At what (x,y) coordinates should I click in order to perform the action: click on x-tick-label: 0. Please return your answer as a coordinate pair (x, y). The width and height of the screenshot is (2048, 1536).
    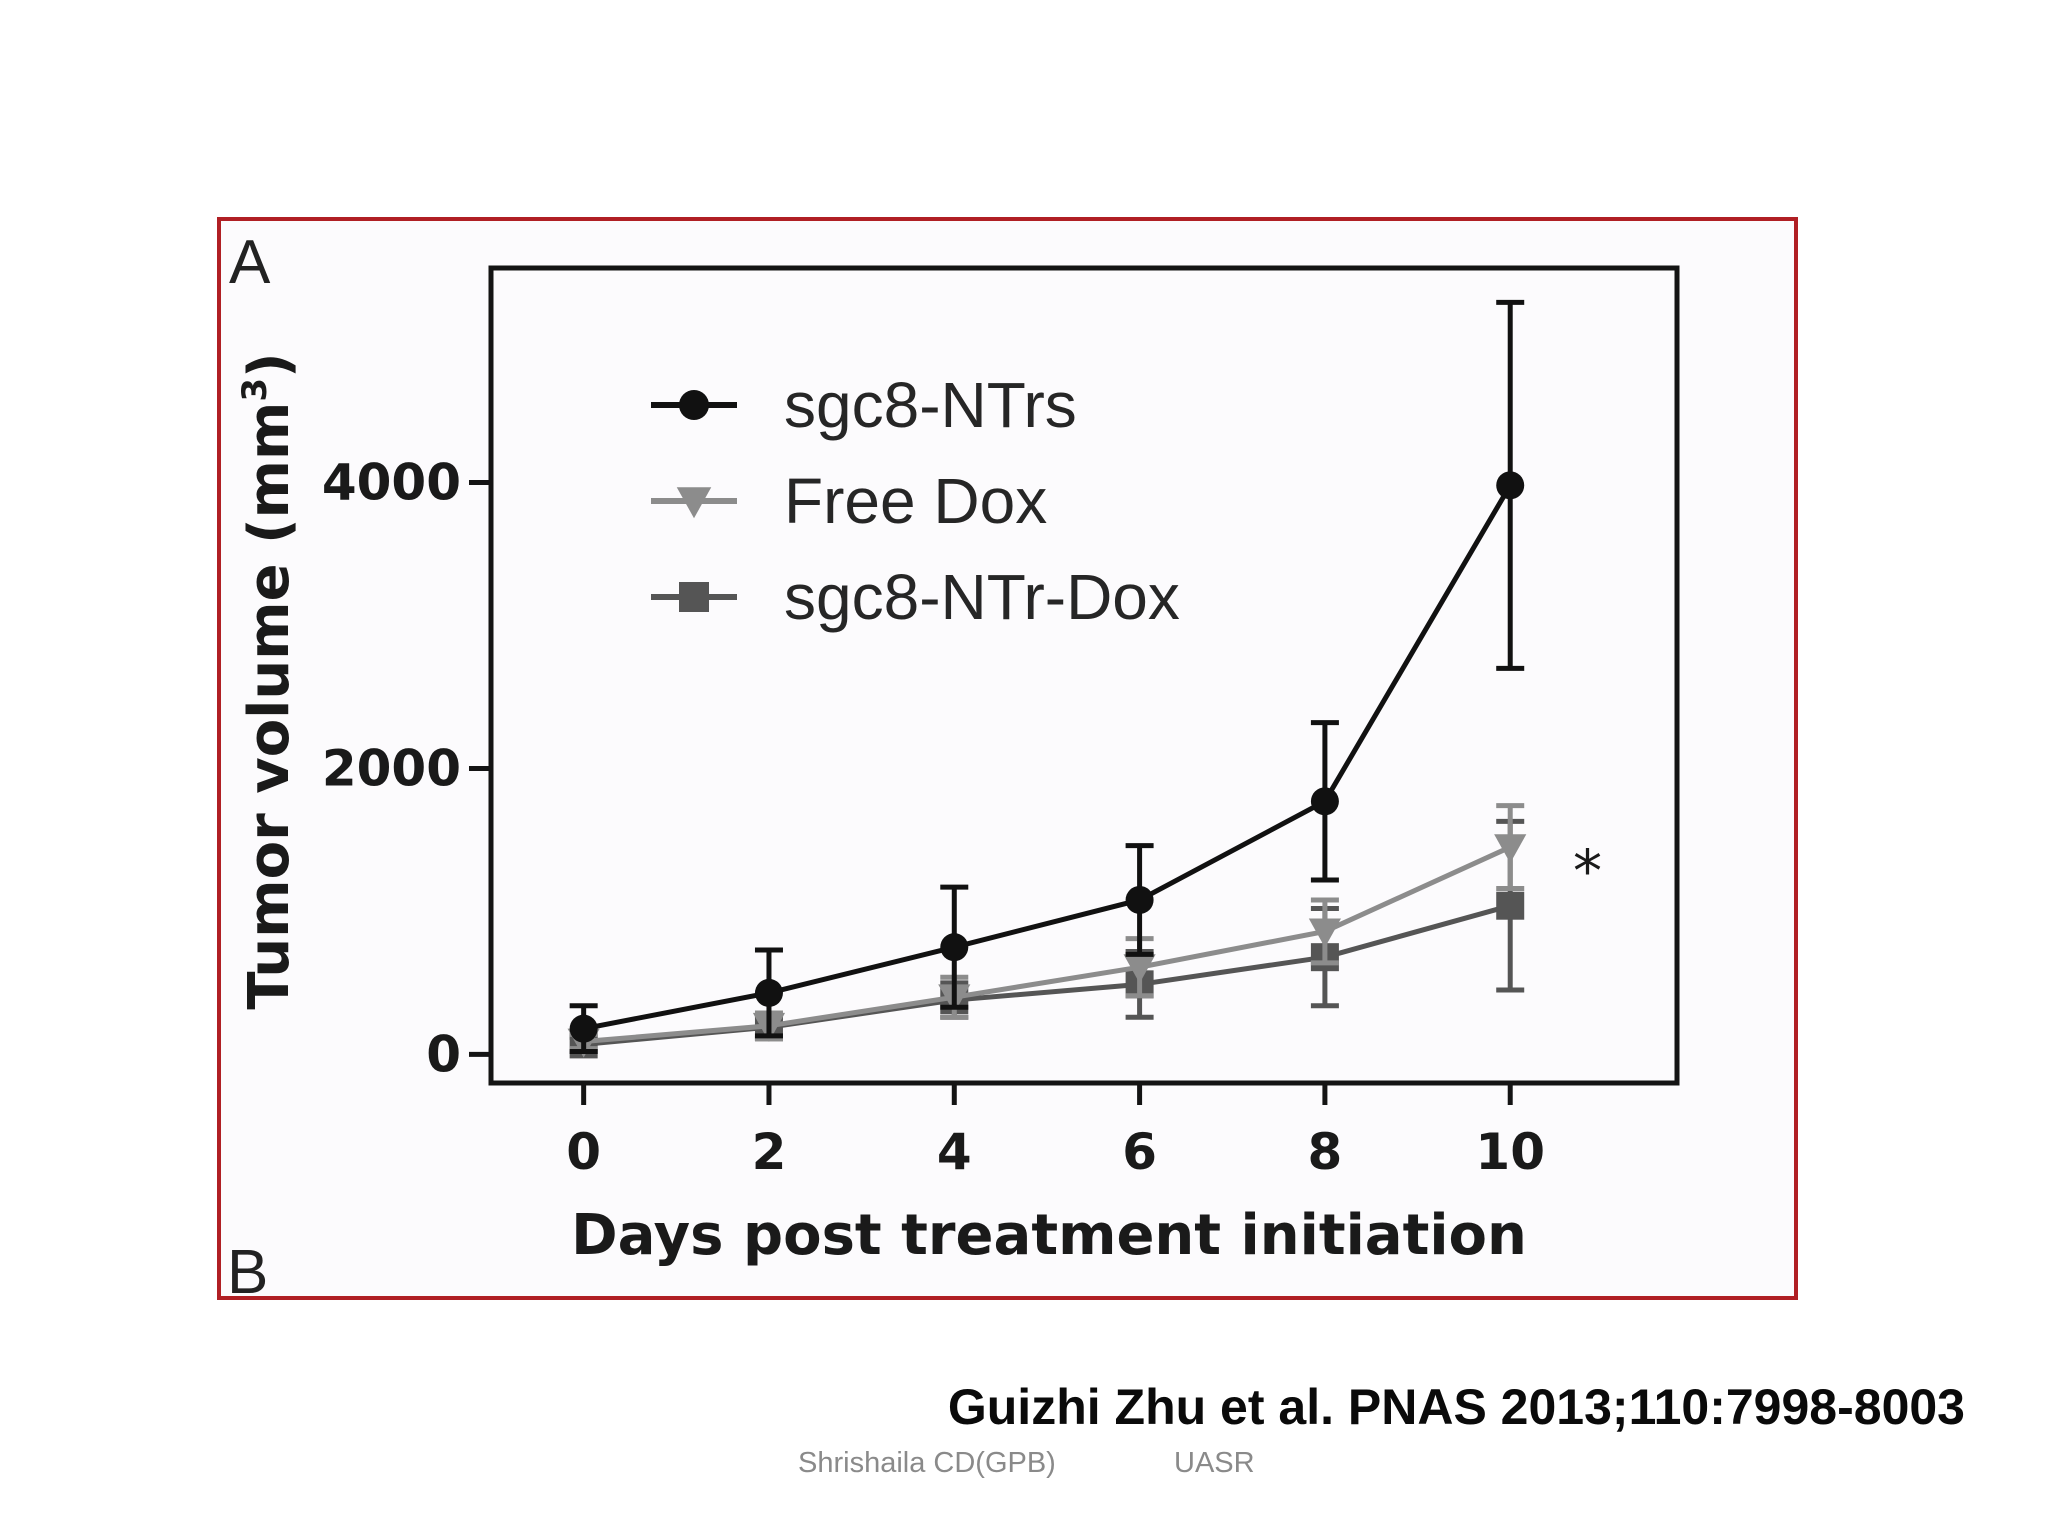
    Looking at the image, I should click on (583, 1152).